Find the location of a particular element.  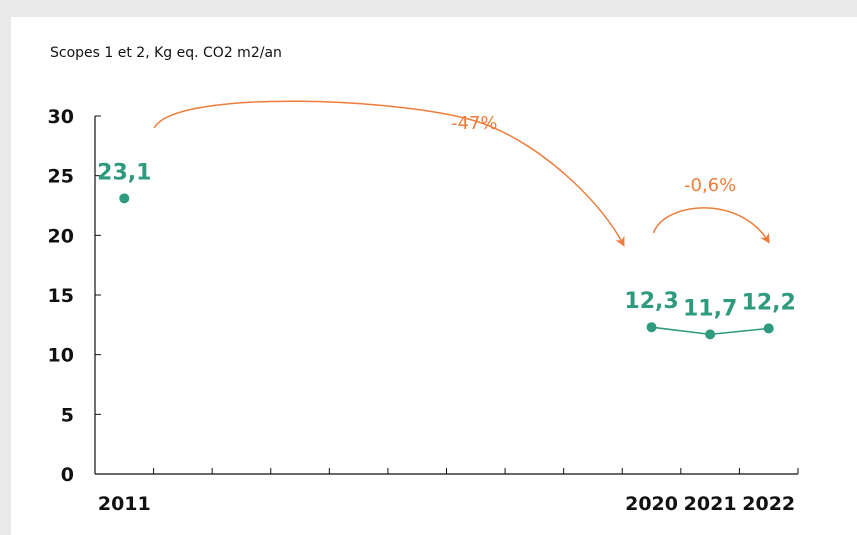

annotation-arrow is located at coordinates (711, 225).